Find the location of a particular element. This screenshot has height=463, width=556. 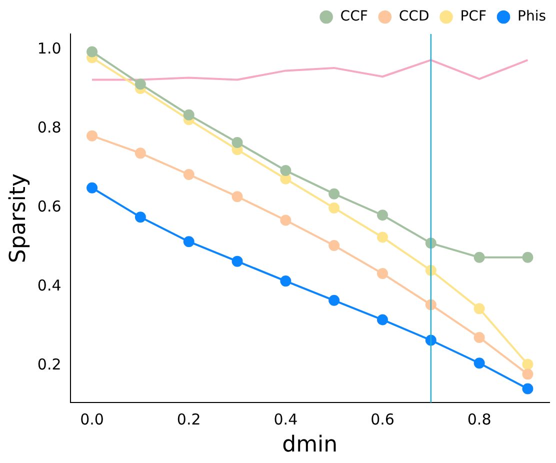

legend-label: CCD is located at coordinates (414, 16).